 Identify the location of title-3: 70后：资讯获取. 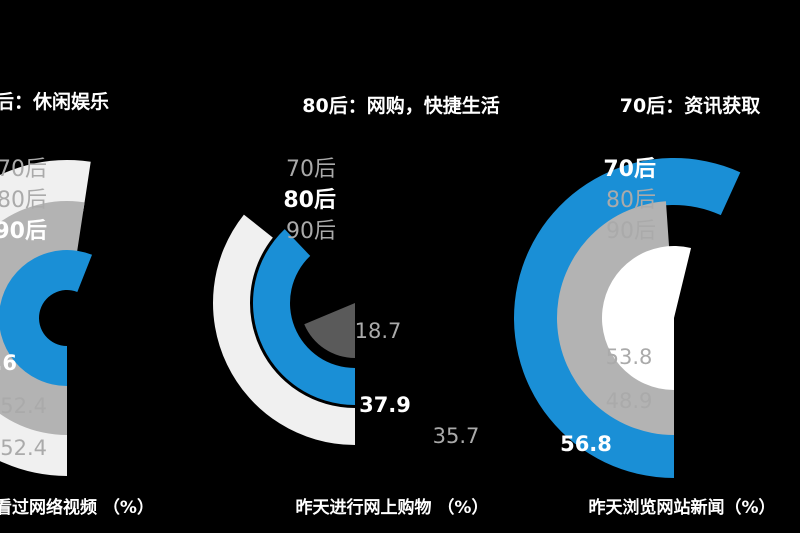
(690, 105).